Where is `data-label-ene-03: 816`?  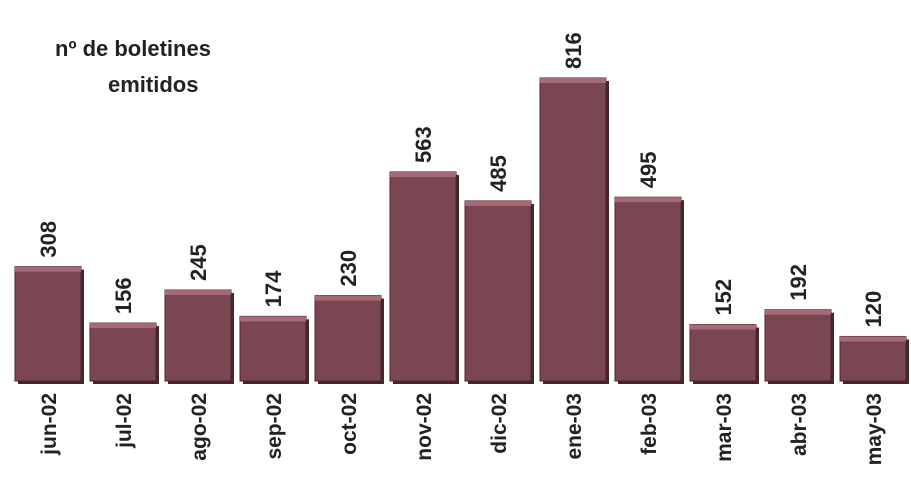 data-label-ene-03: 816 is located at coordinates (573, 50).